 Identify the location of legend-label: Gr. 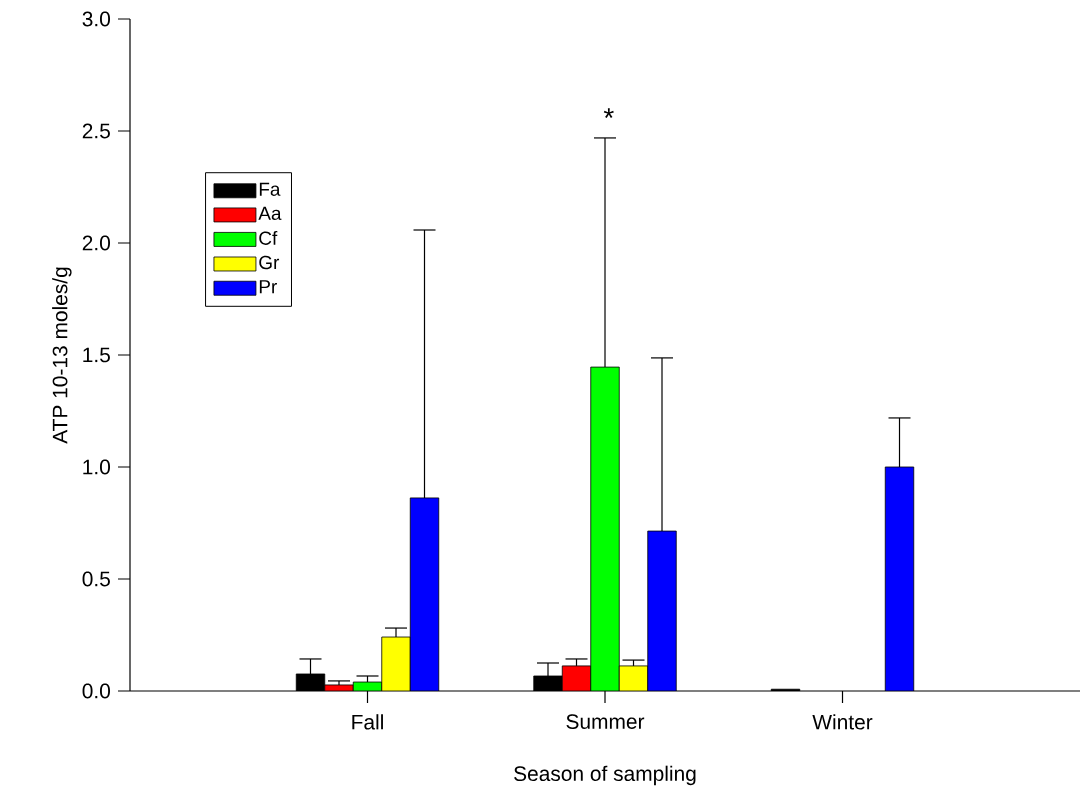
(269, 262).